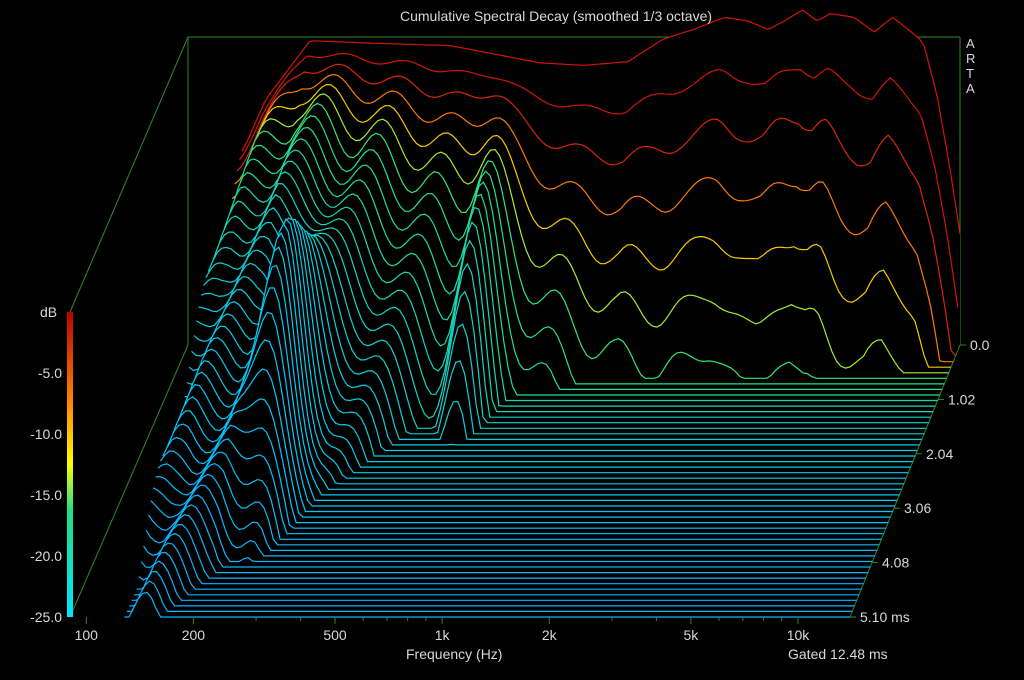 The image size is (1024, 680). I want to click on color-bar, so click(70, 464).